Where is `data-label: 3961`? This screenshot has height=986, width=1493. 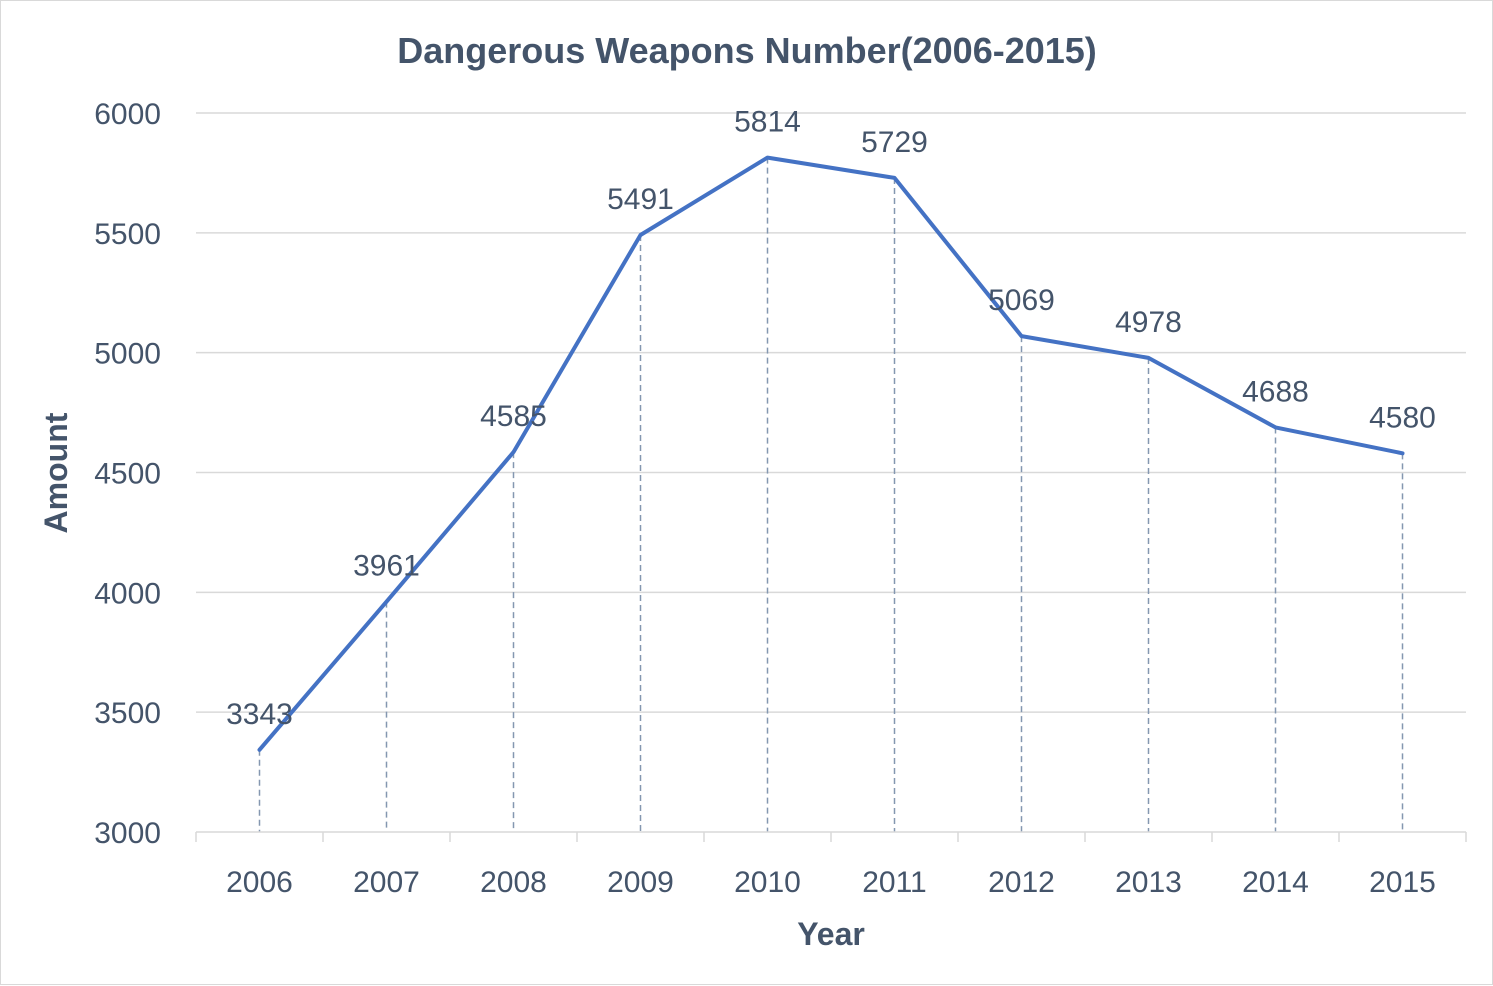 data-label: 3961 is located at coordinates (386, 566).